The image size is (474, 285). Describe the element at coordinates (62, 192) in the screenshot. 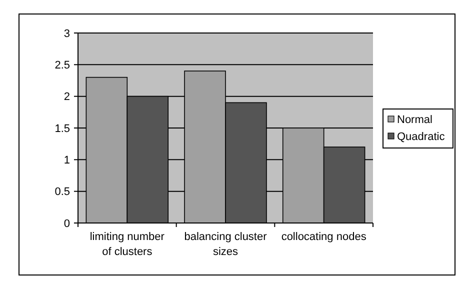

I see `y-tick-label: 0.5` at that location.